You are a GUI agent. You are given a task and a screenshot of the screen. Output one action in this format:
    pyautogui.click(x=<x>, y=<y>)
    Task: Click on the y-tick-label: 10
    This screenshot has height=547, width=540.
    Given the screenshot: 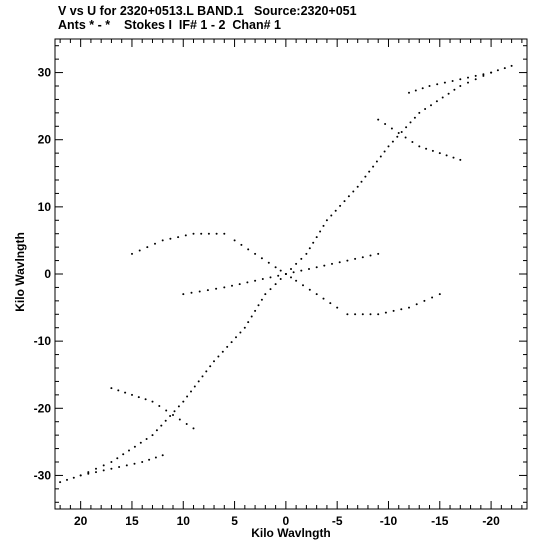 What is the action you would take?
    pyautogui.click(x=45, y=207)
    